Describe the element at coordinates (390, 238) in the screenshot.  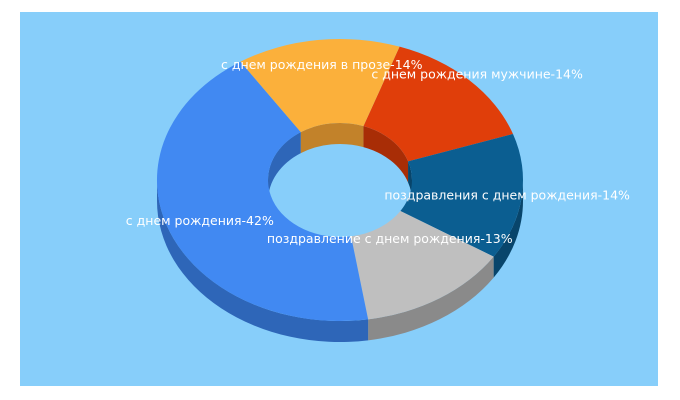
I see `slice-label-2: поздравление с днем рождения-13%` at that location.